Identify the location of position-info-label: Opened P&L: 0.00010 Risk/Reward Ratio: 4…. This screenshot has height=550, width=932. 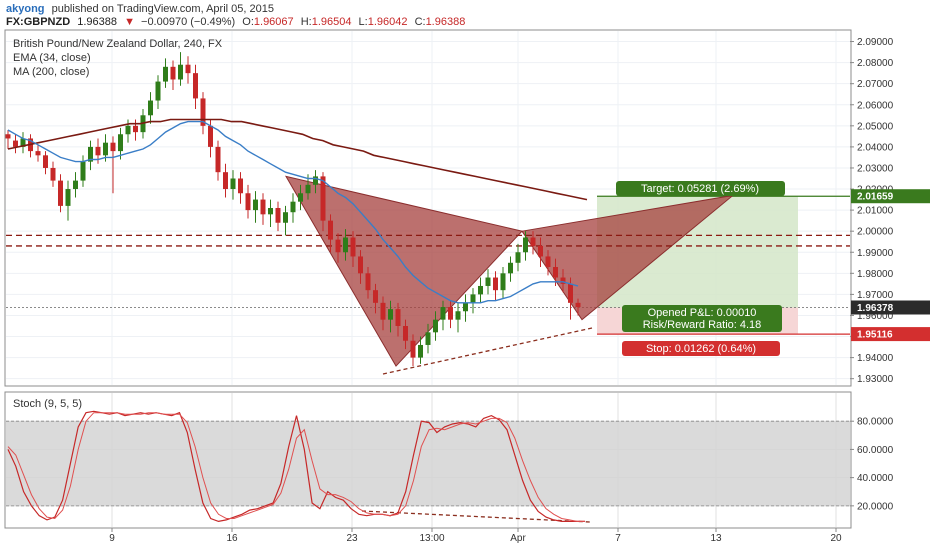
(702, 318).